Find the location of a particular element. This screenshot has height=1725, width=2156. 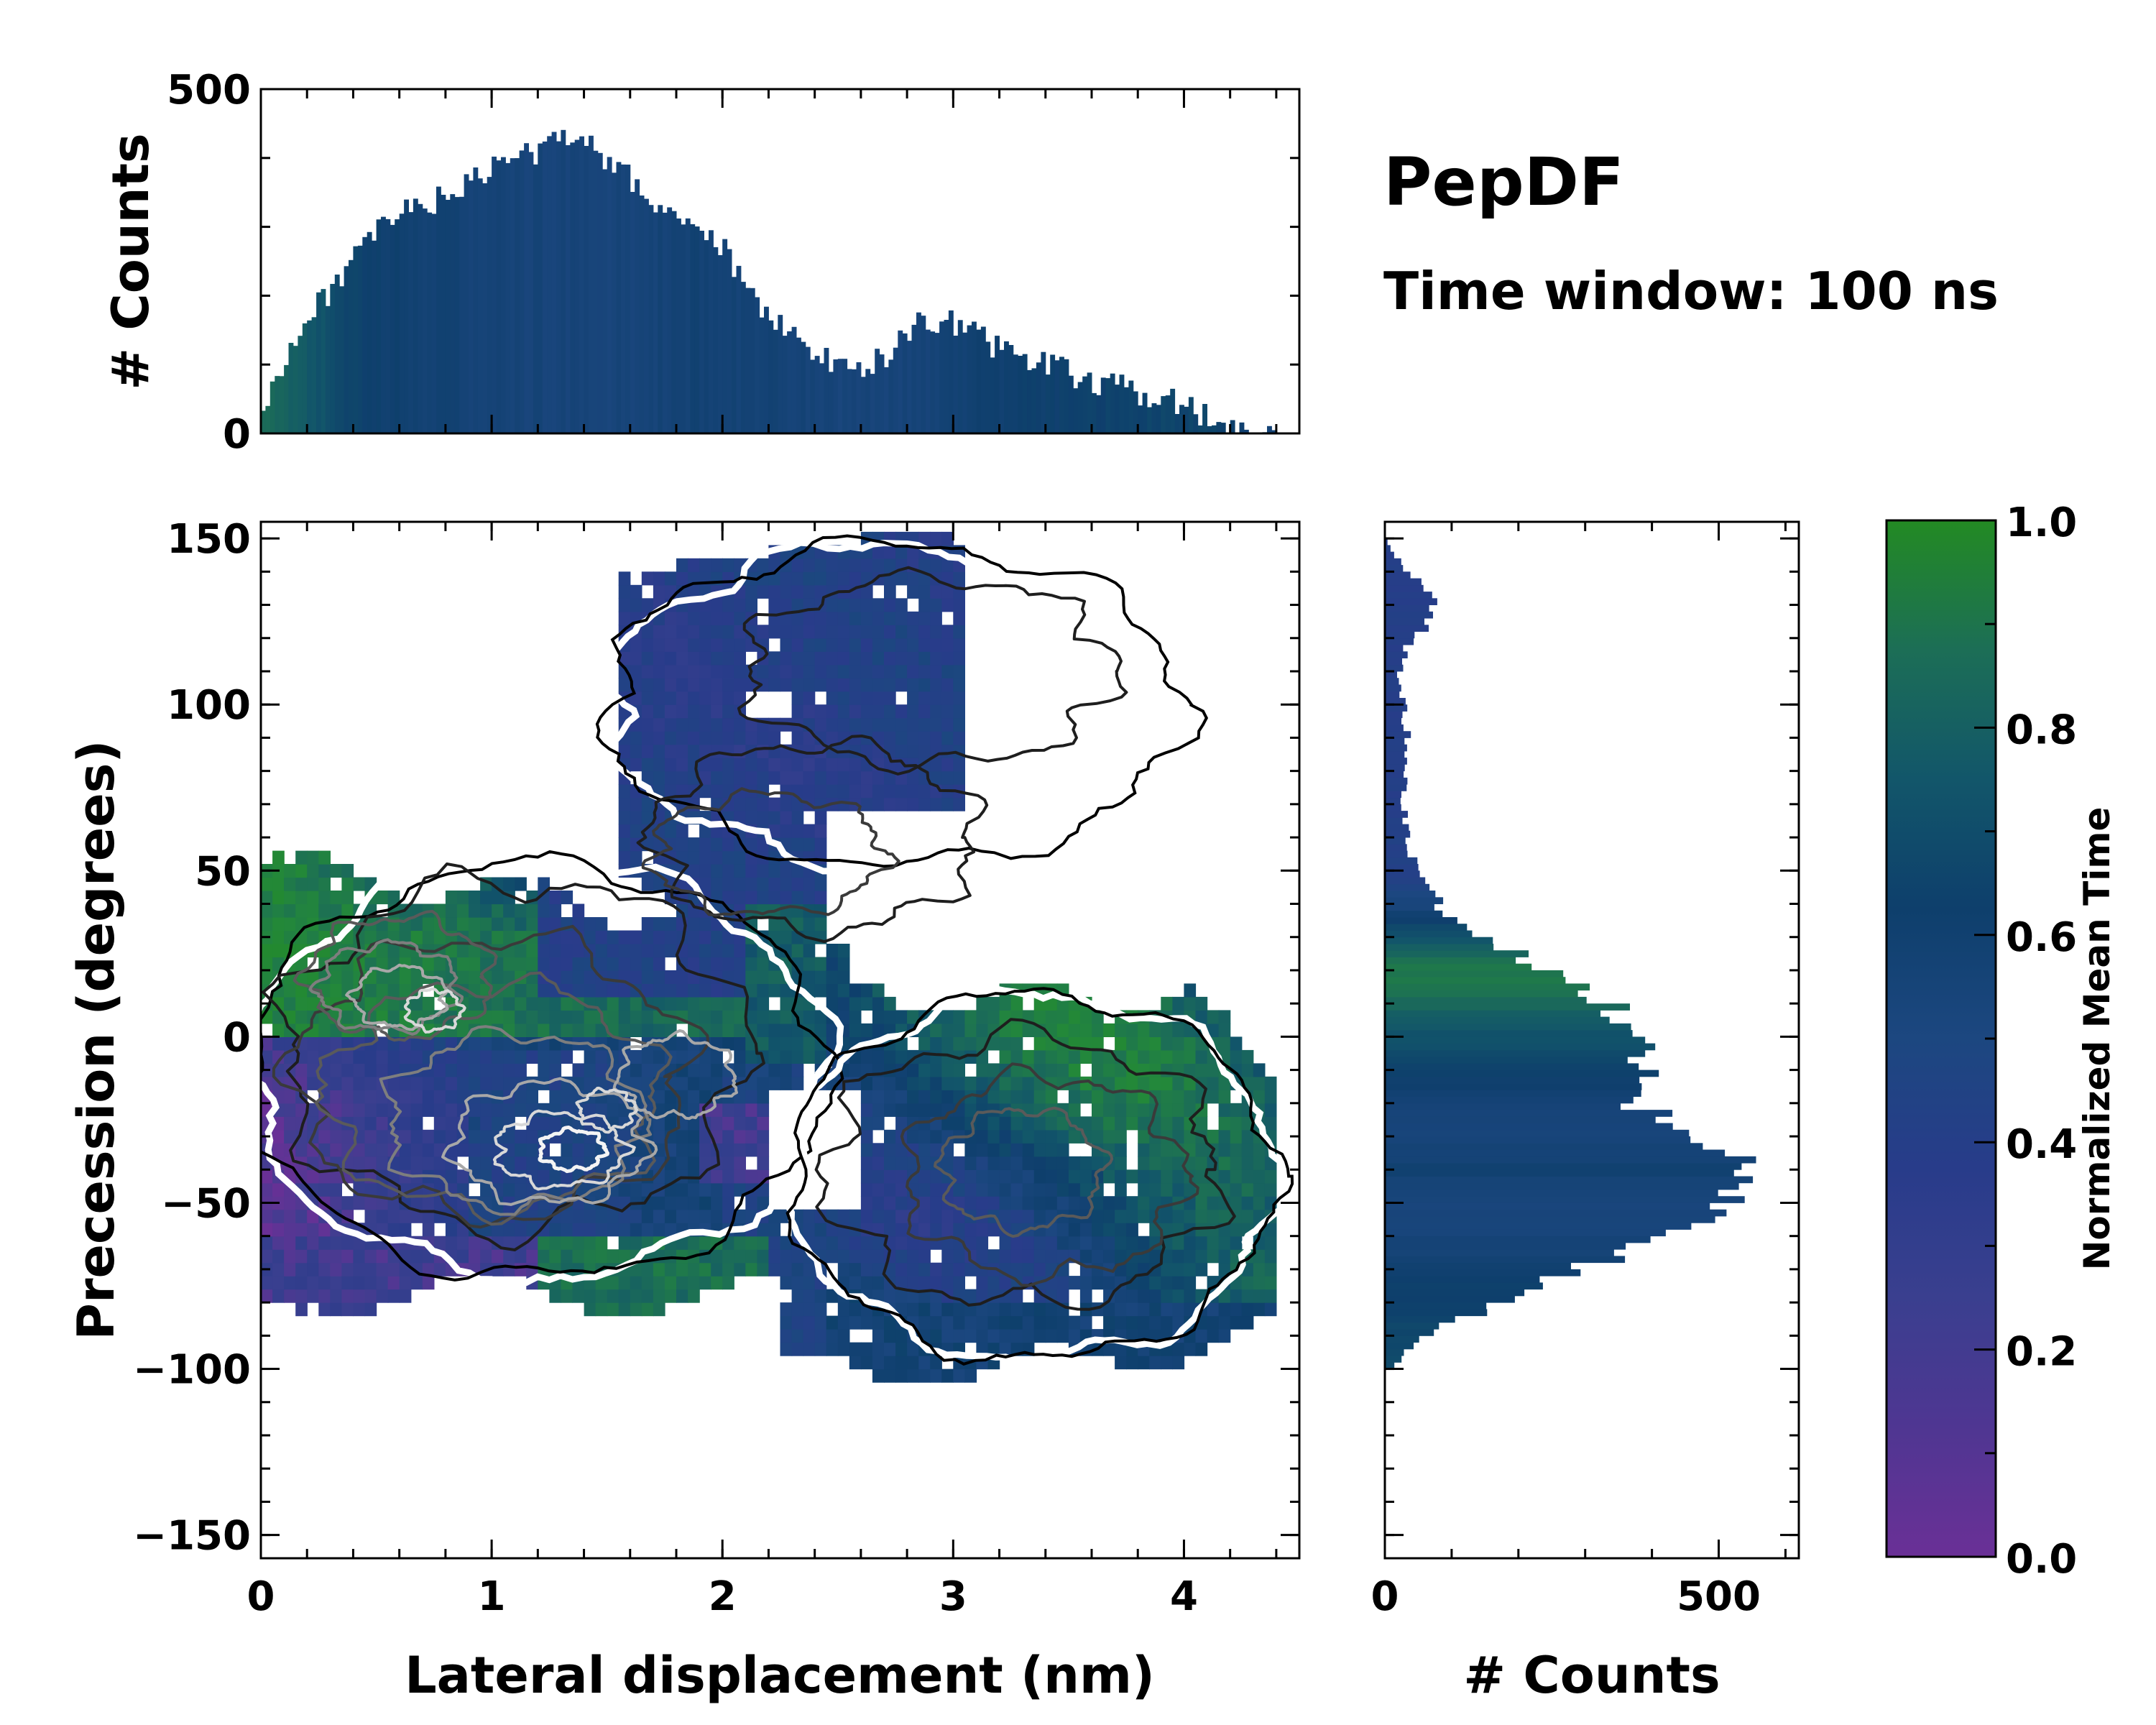

figure-title: PepDF is located at coordinates (1504, 182).